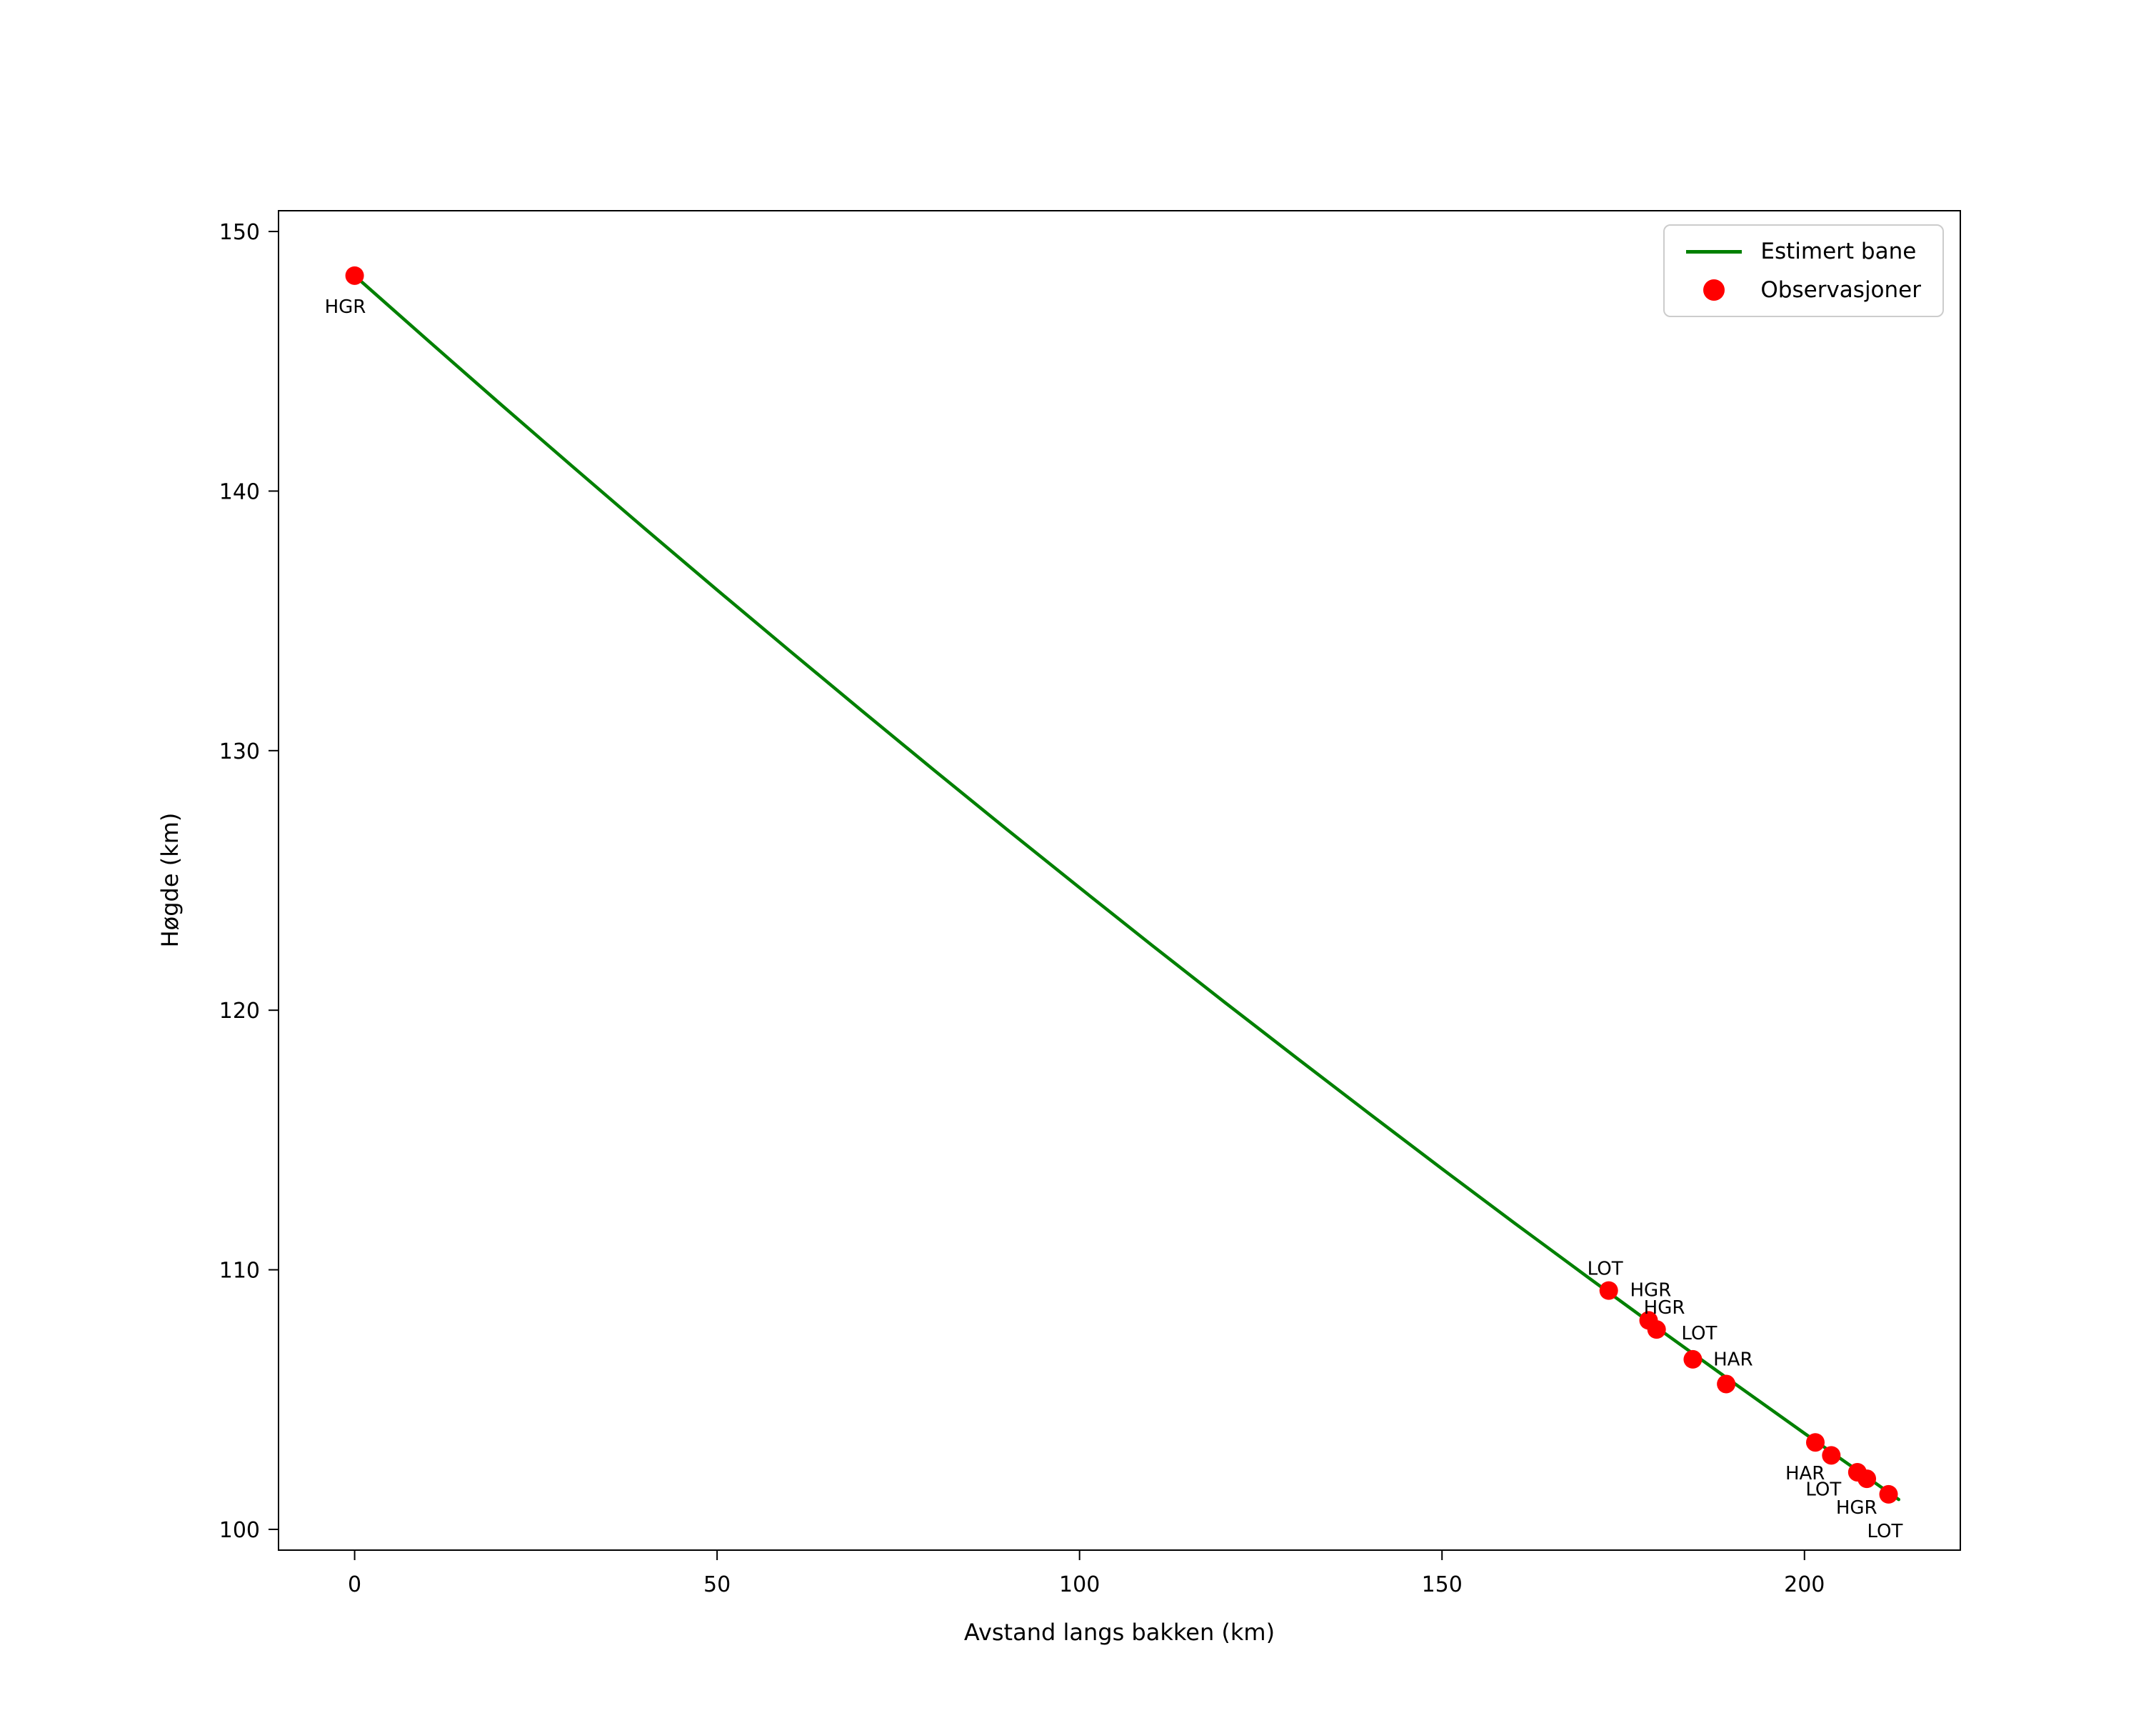 The height and width of the screenshot is (1728, 2156). What do you see at coordinates (1804, 270) in the screenshot?
I see `legend: Estimert bane Observasjoner` at bounding box center [1804, 270].